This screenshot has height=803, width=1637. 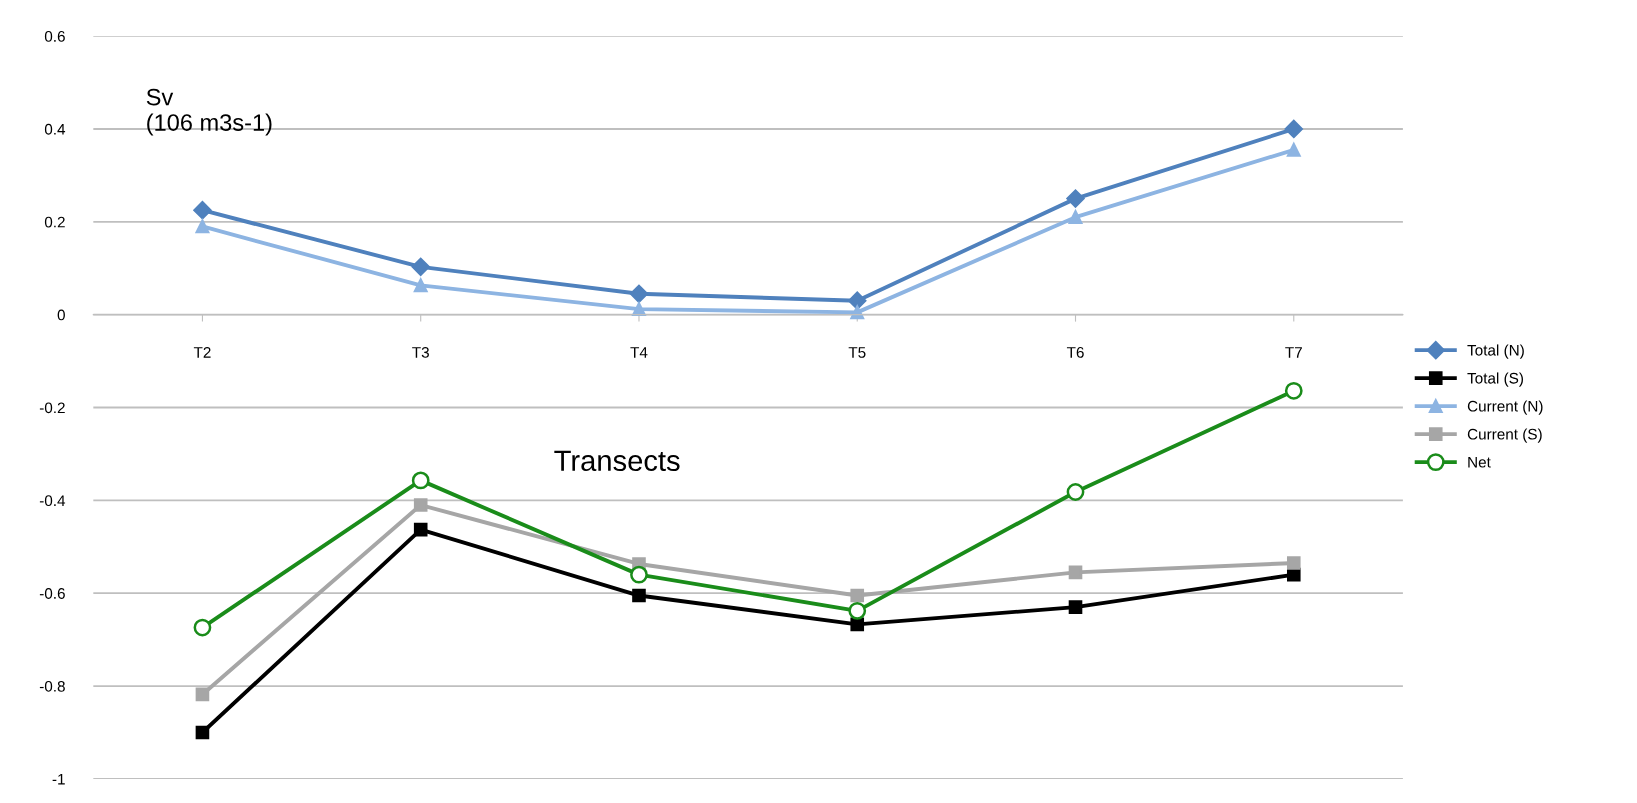 I want to click on y-tick-label: -0.4, so click(x=52, y=501).